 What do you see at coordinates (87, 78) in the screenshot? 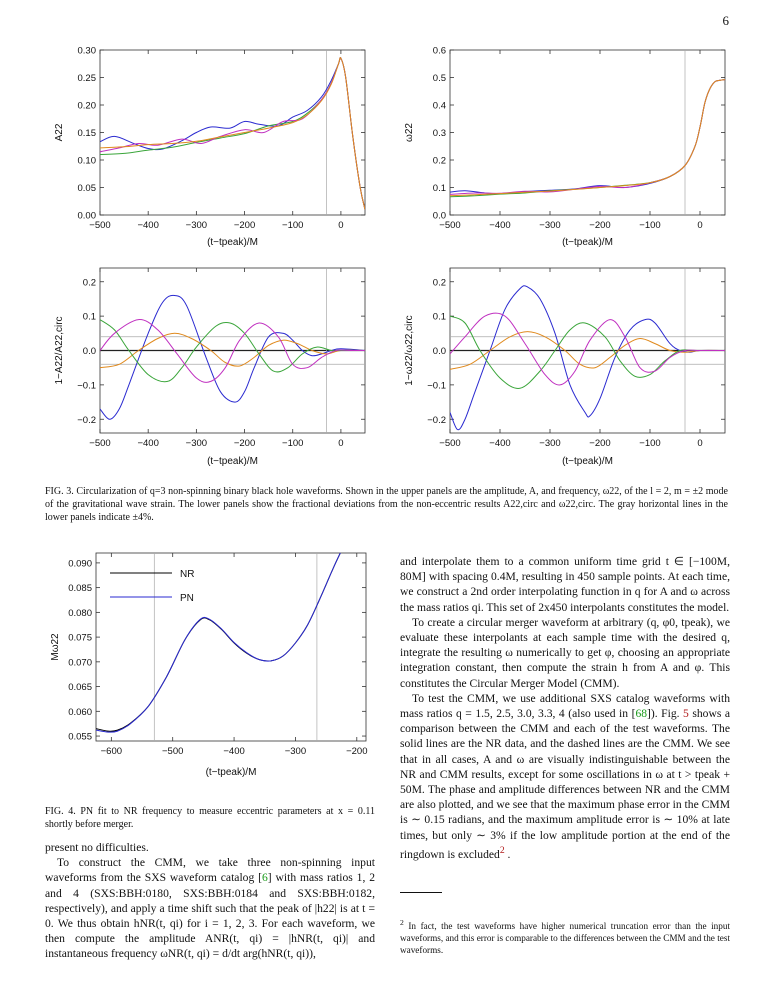
I see `y-tick-label: 0.25` at bounding box center [87, 78].